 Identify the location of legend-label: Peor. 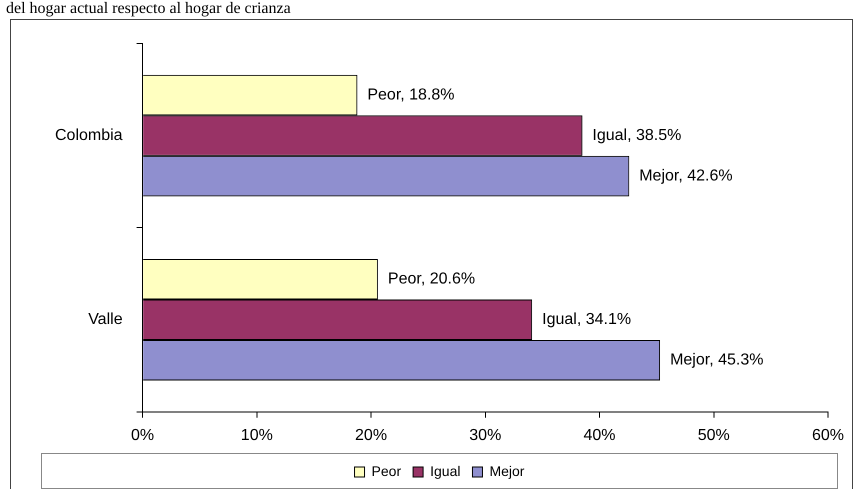
(387, 470).